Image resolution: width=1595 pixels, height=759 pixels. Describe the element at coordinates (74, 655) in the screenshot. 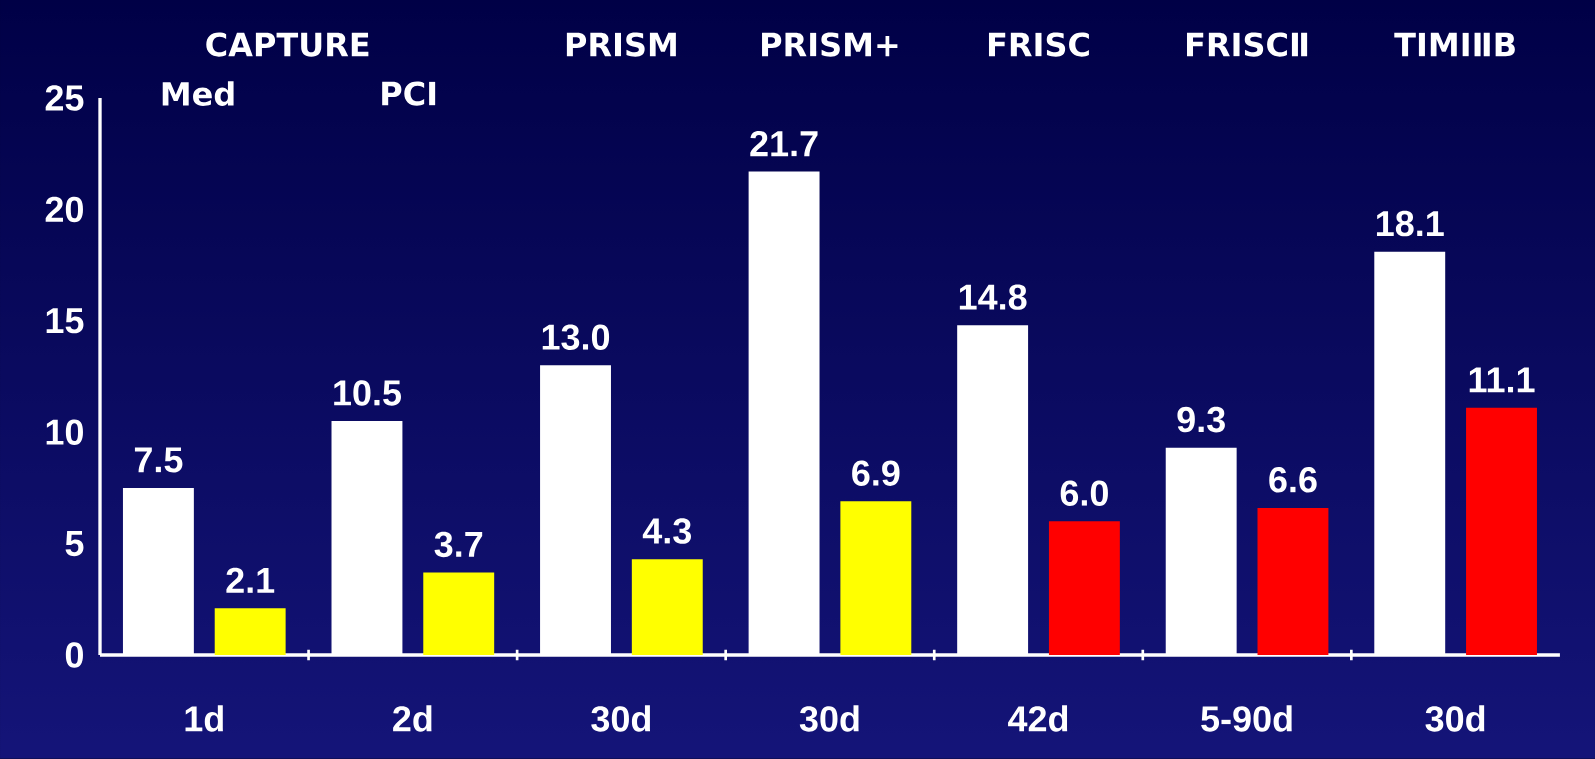

I see `y-tick-label: 0` at that location.